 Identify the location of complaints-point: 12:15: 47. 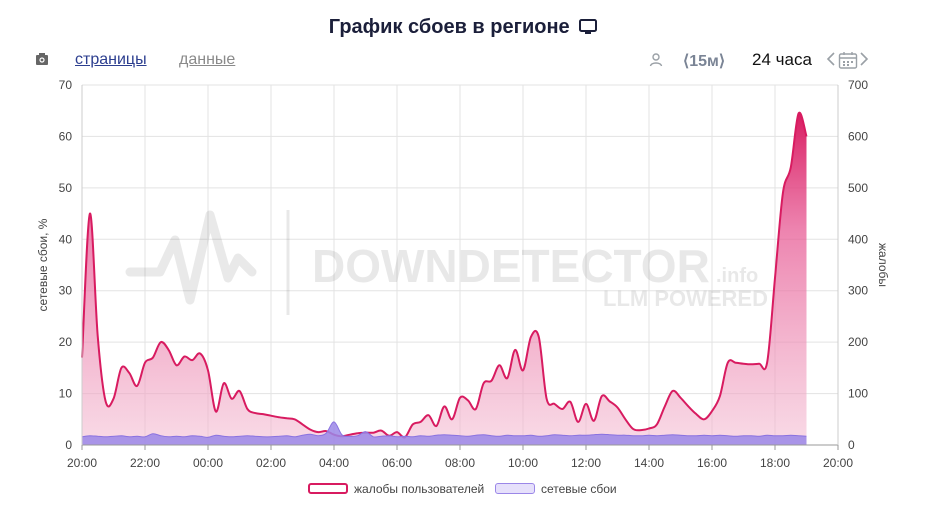
(594, 421).